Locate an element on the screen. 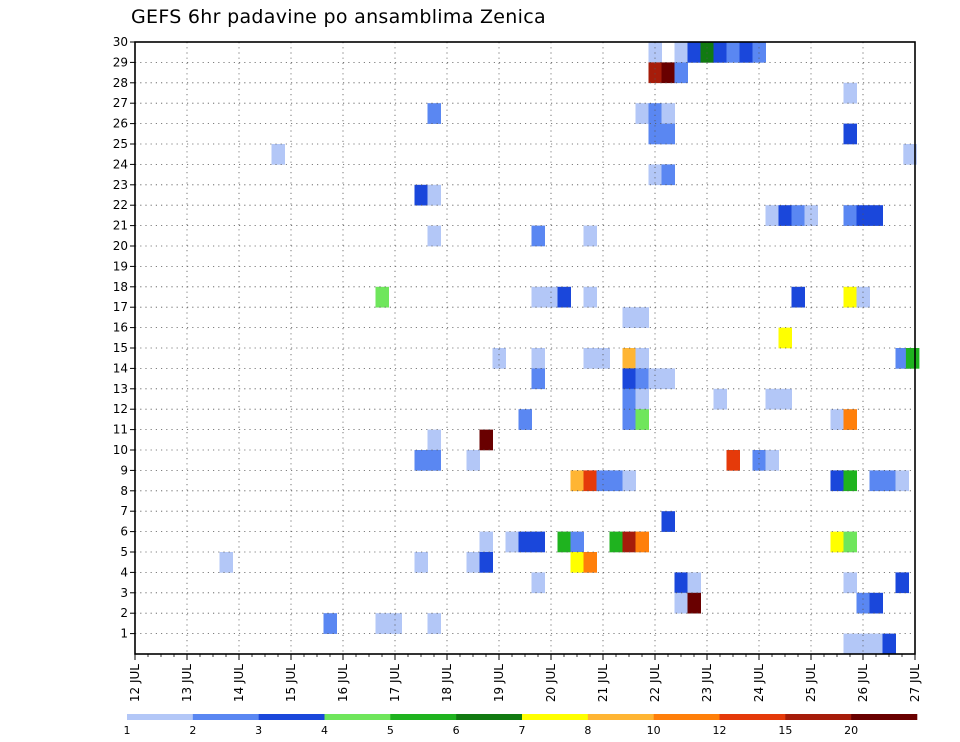  y-tick-label: 18 is located at coordinates (120, 287).